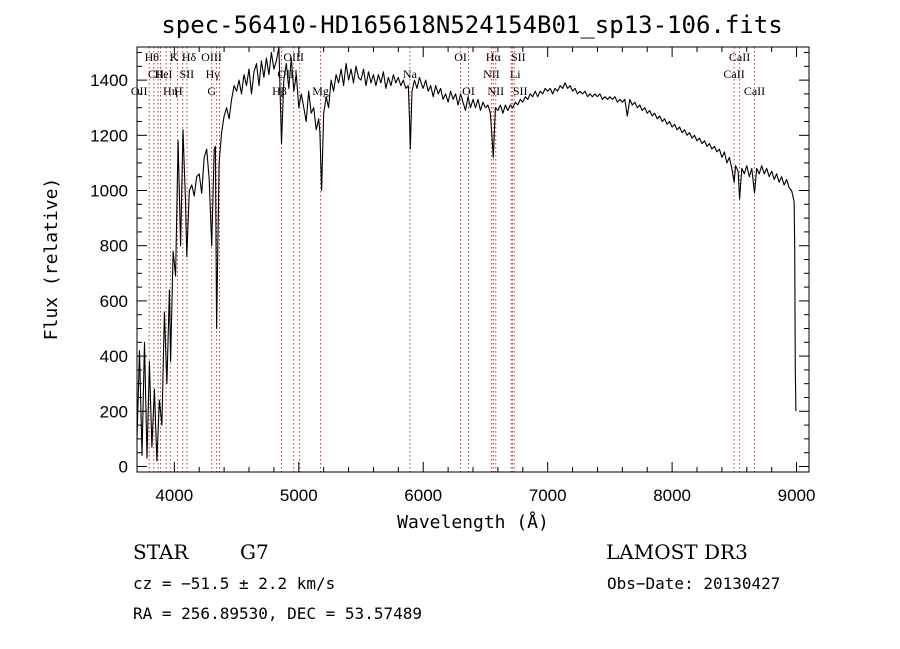 Image resolution: width=900 pixels, height=649 pixels. What do you see at coordinates (51, 259) in the screenshot?
I see `y-axis-label: Flux (relative)` at bounding box center [51, 259].